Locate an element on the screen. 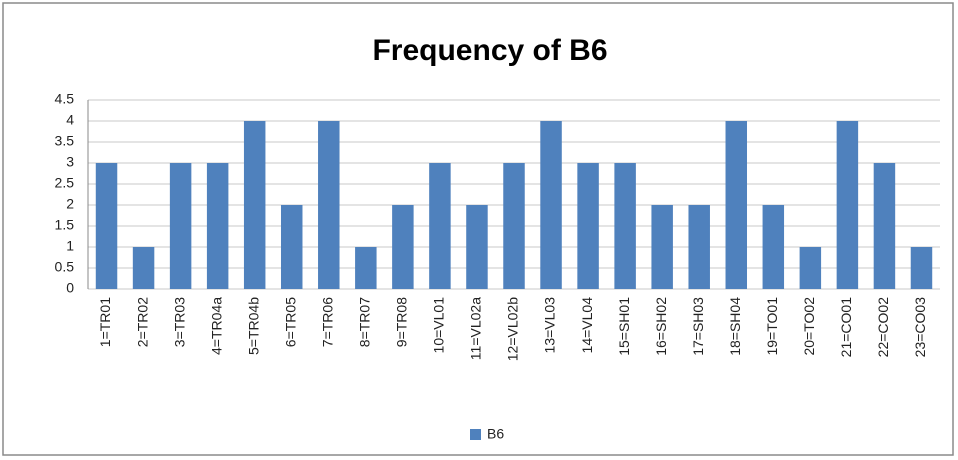  y-tick-label: 3 is located at coordinates (70, 162).